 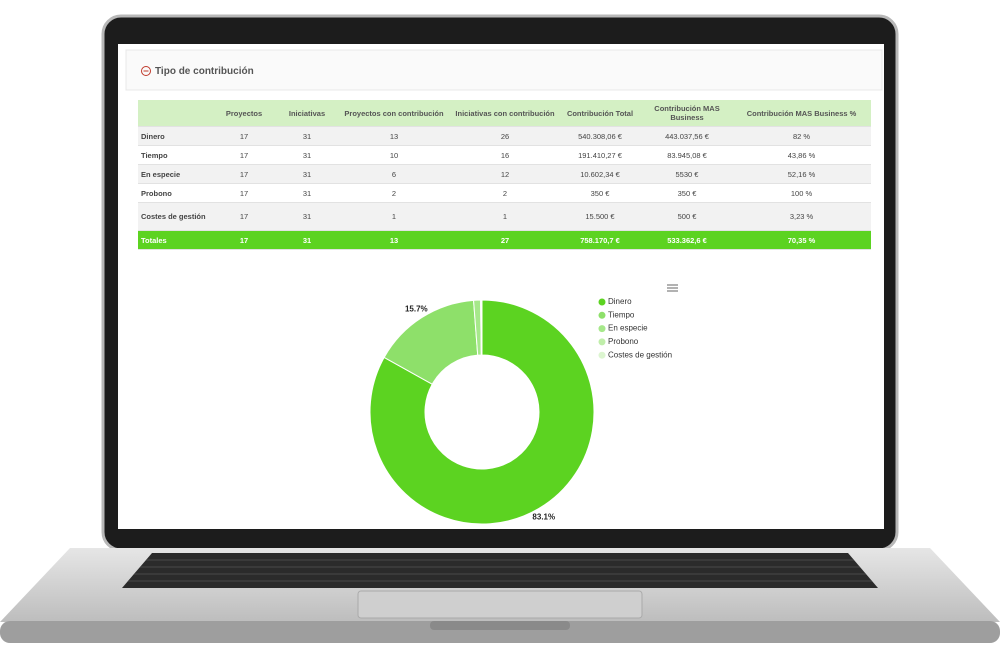 I want to click on section-title: Tipo de contribución, so click(x=204, y=71).